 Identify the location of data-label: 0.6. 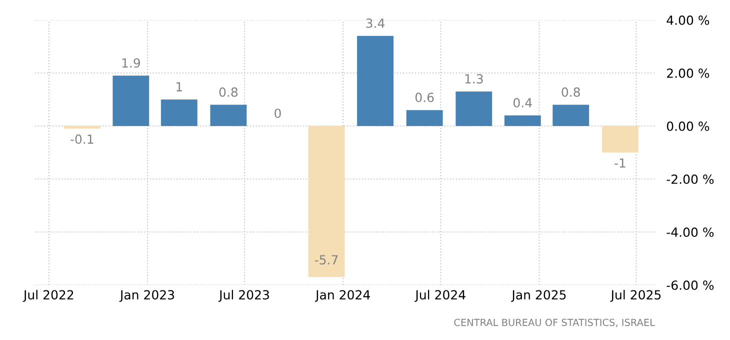
(424, 97).